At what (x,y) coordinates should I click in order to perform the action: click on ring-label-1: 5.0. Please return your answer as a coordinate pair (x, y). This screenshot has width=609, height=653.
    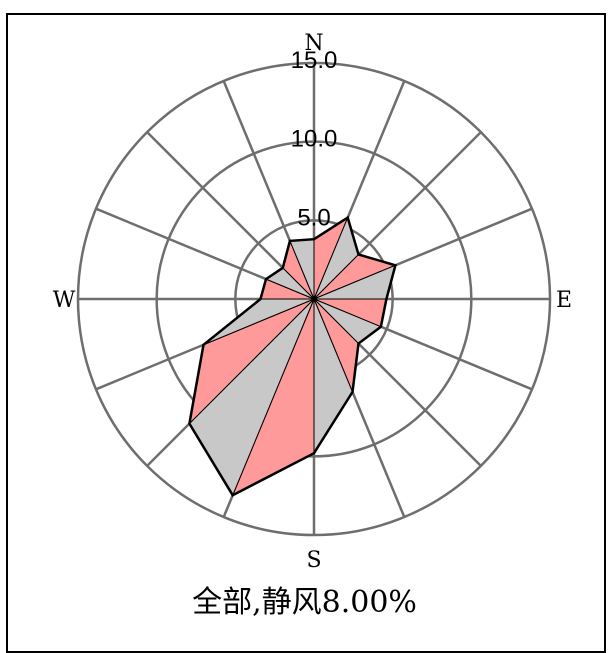
    Looking at the image, I should click on (313, 217).